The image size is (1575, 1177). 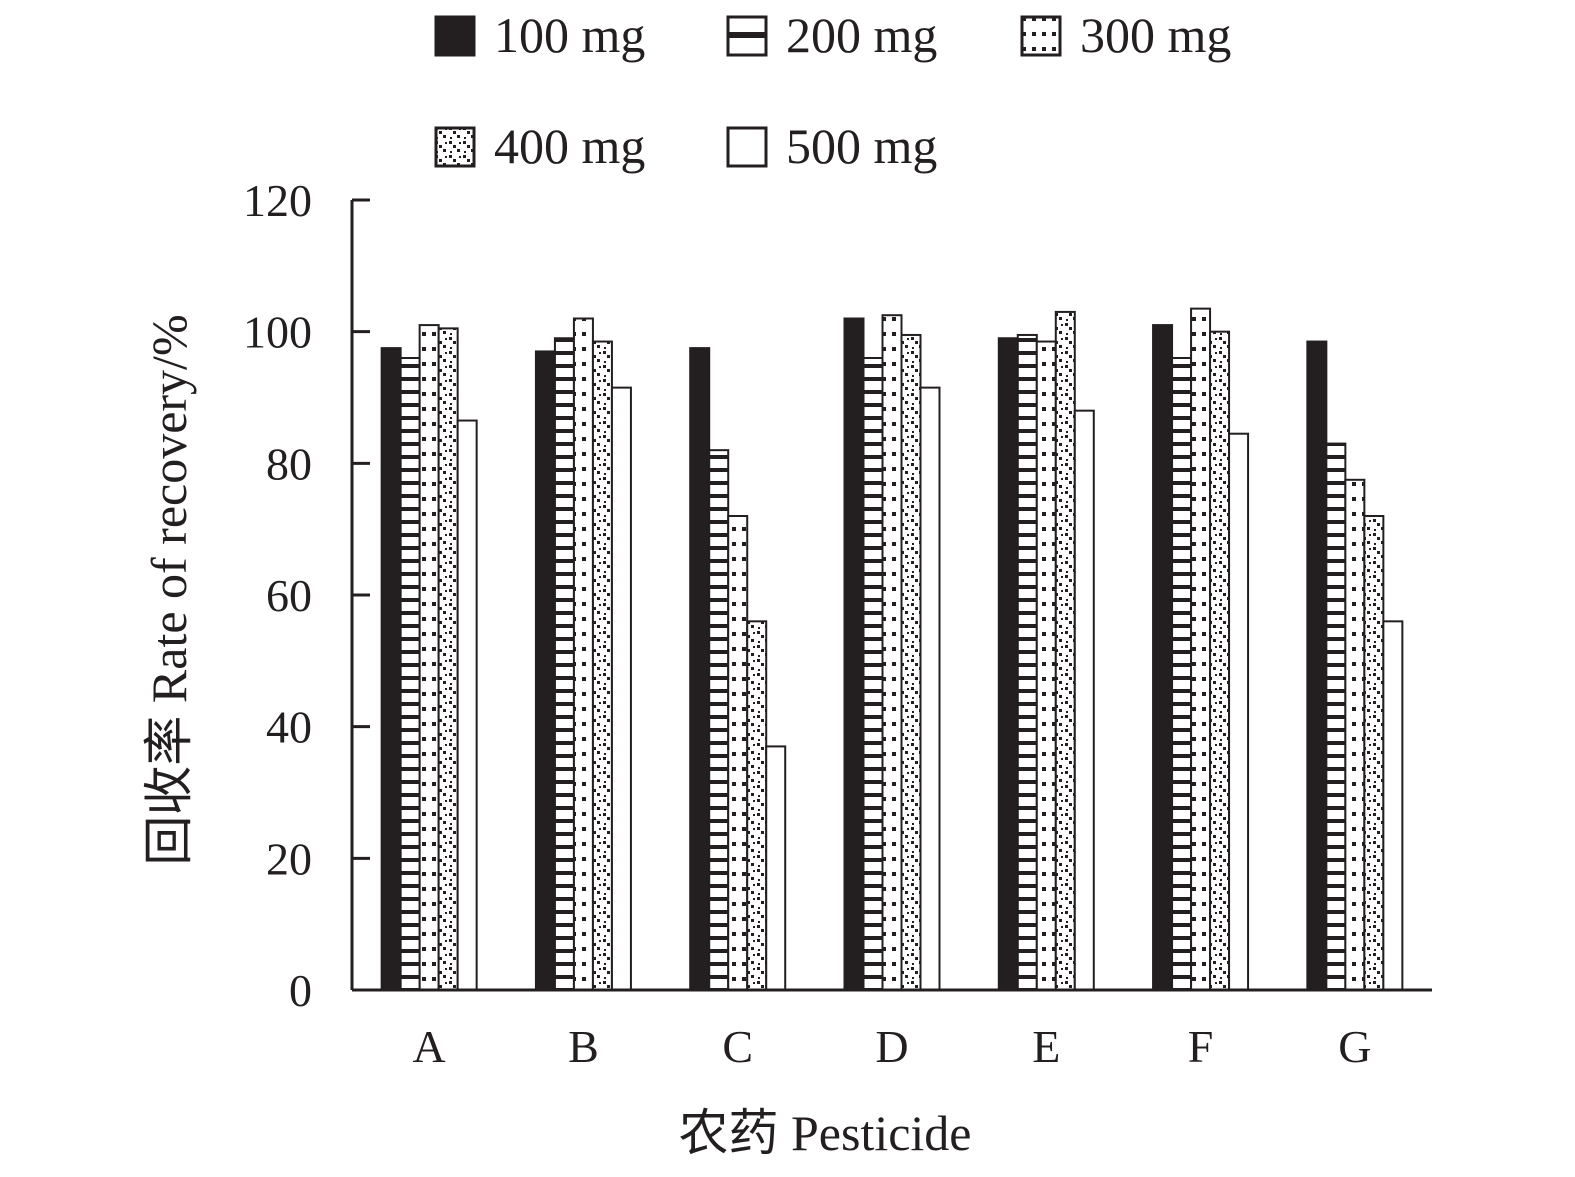 I want to click on bar-F-400mg: F 400 mg: 100, so click(x=1220, y=660).